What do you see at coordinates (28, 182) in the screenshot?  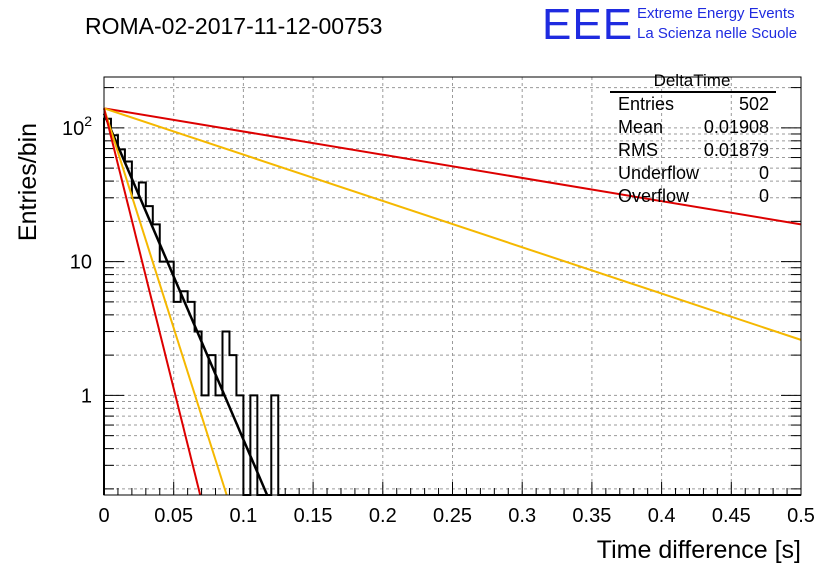 I see `y-axis-label: Entries/bin` at bounding box center [28, 182].